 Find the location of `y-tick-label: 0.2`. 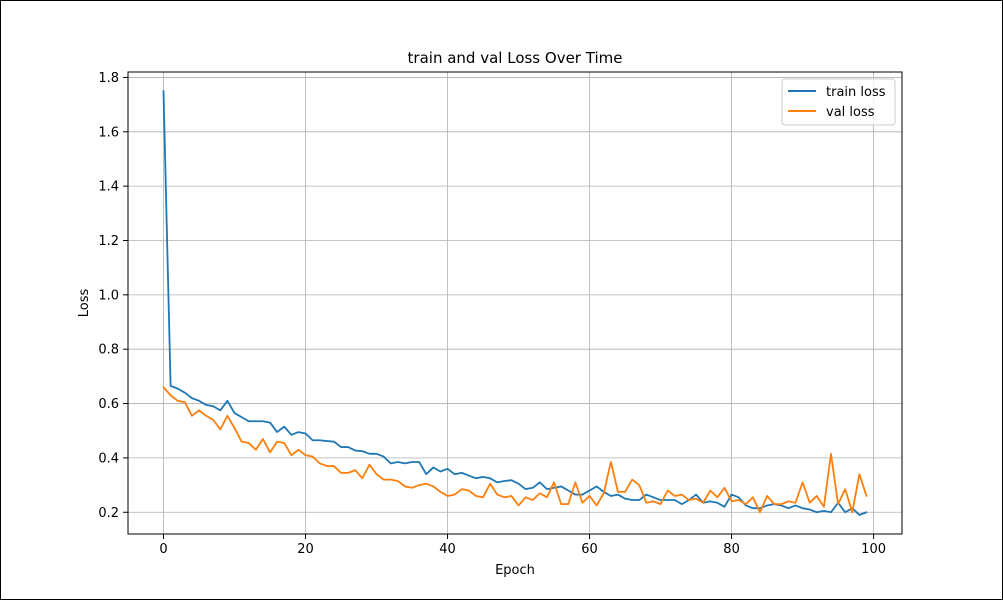

y-tick-label: 0.2 is located at coordinates (108, 513).